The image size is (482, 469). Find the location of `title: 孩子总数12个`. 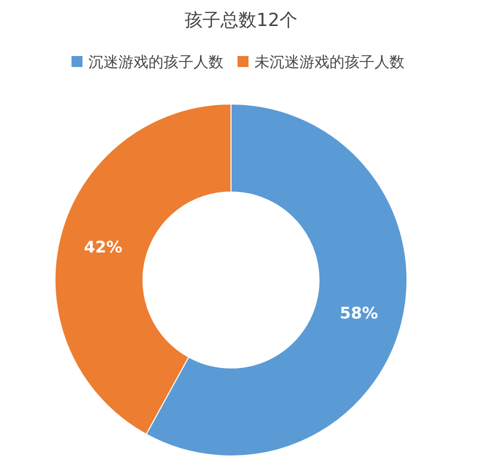

title: 孩子总数12个 is located at coordinates (241, 20).